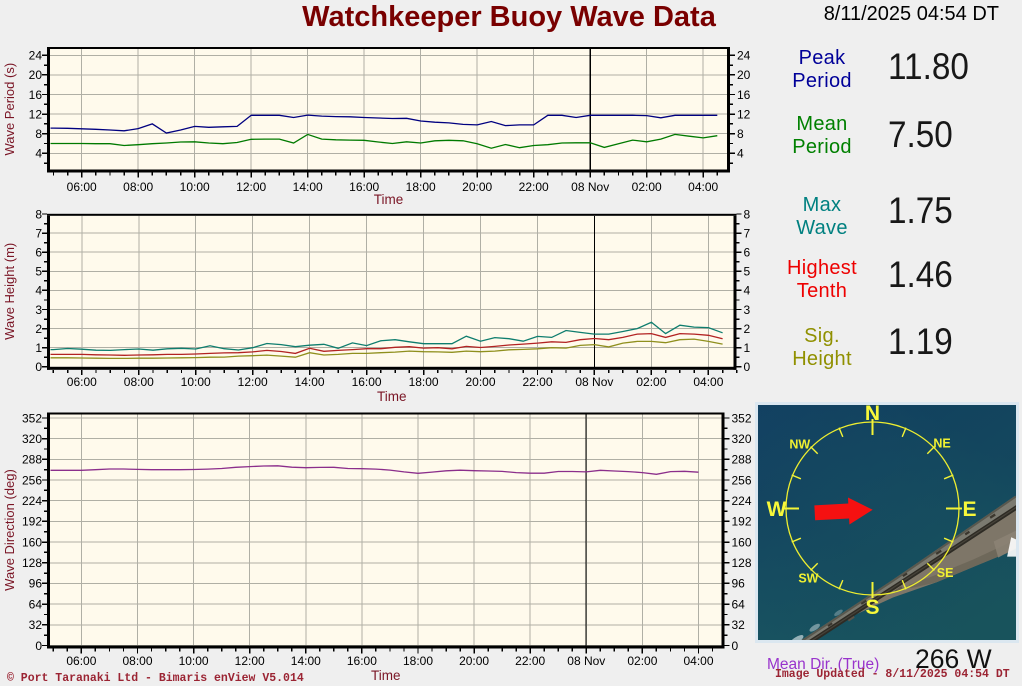 This screenshot has height=686, width=1022. Describe the element at coordinates (944, 573) in the screenshot. I see `svg-text: SE` at that location.